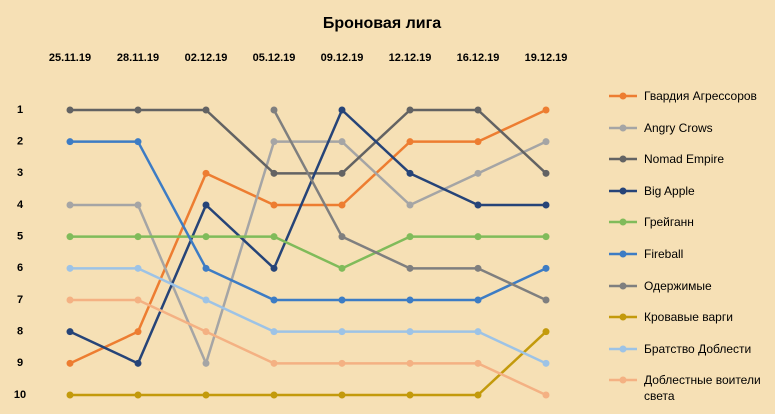 Image resolution: width=775 pixels, height=414 pixels. What do you see at coordinates (690, 199) in the screenshot?
I see `legend-item: Big Apple` at bounding box center [690, 199].